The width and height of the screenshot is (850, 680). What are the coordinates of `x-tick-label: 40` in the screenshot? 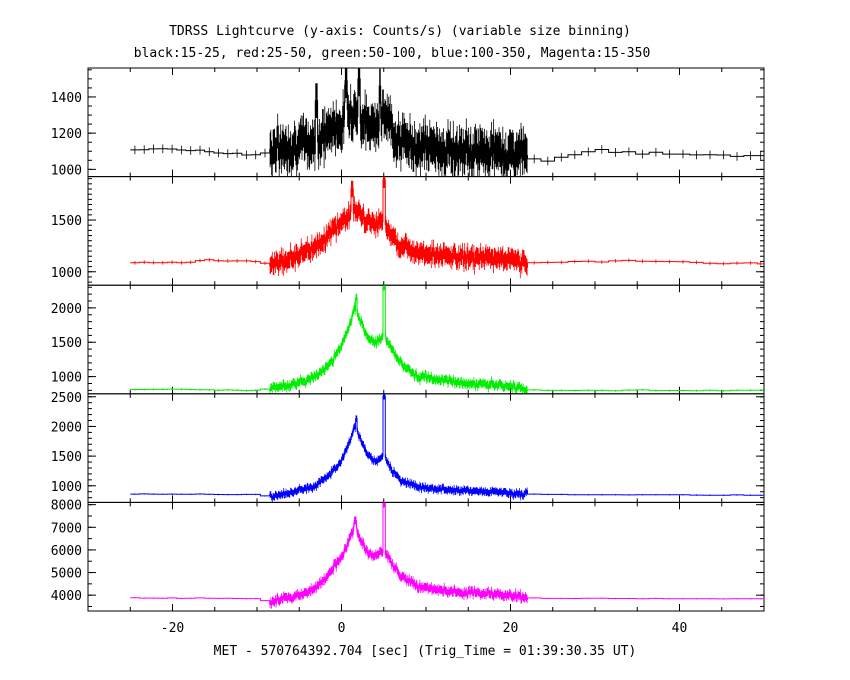 It's located at (680, 628).